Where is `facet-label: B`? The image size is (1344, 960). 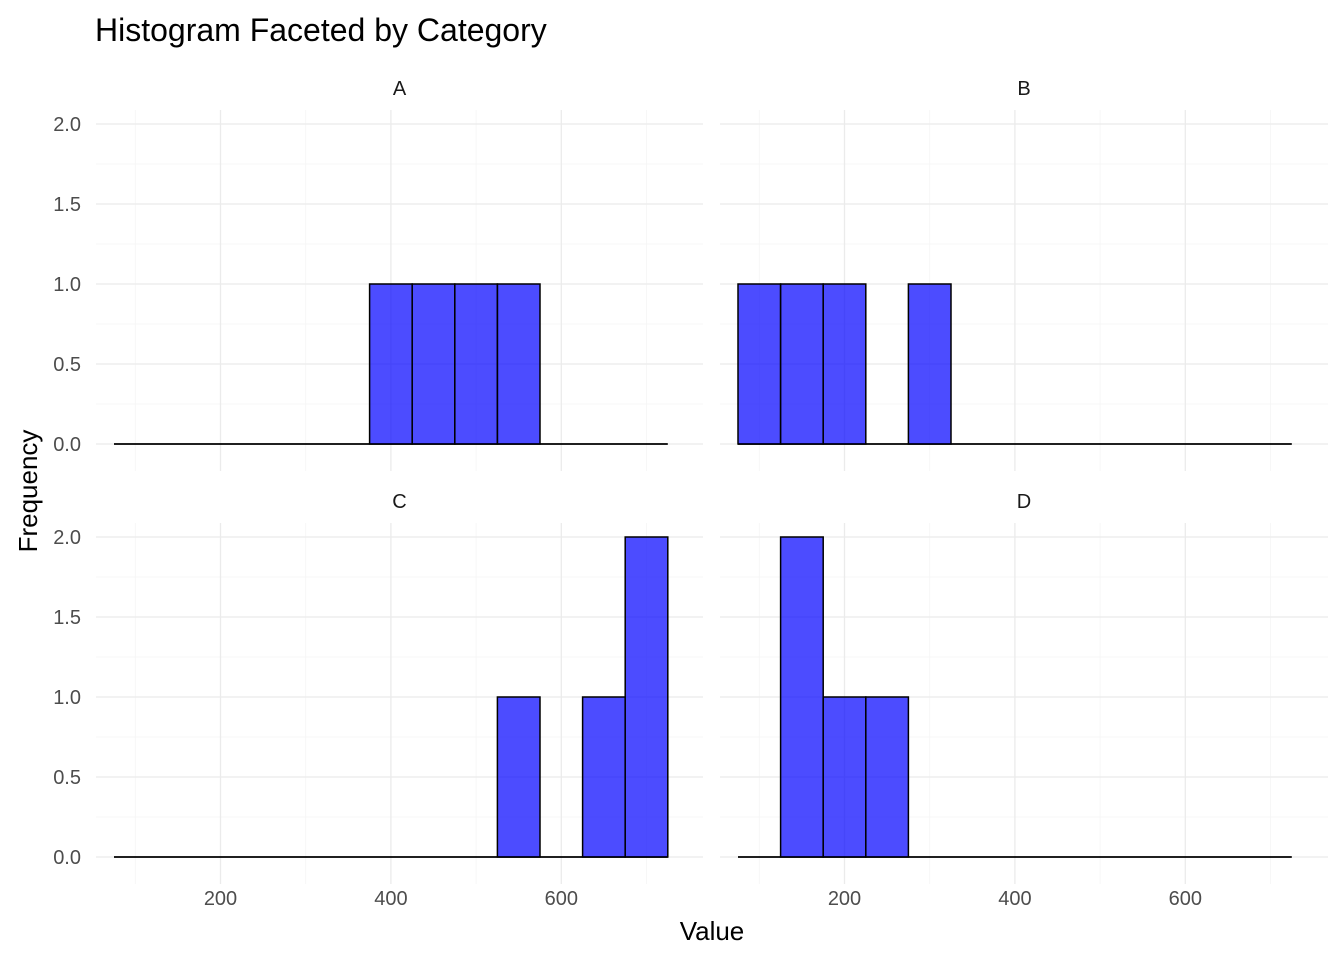 facet-label: B is located at coordinates (1023, 89).